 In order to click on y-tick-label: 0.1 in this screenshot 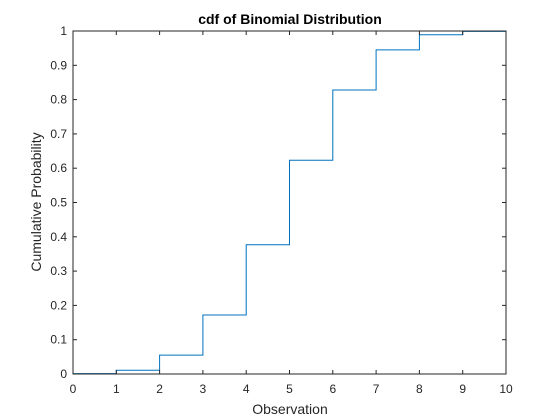, I will do `click(58, 340)`.